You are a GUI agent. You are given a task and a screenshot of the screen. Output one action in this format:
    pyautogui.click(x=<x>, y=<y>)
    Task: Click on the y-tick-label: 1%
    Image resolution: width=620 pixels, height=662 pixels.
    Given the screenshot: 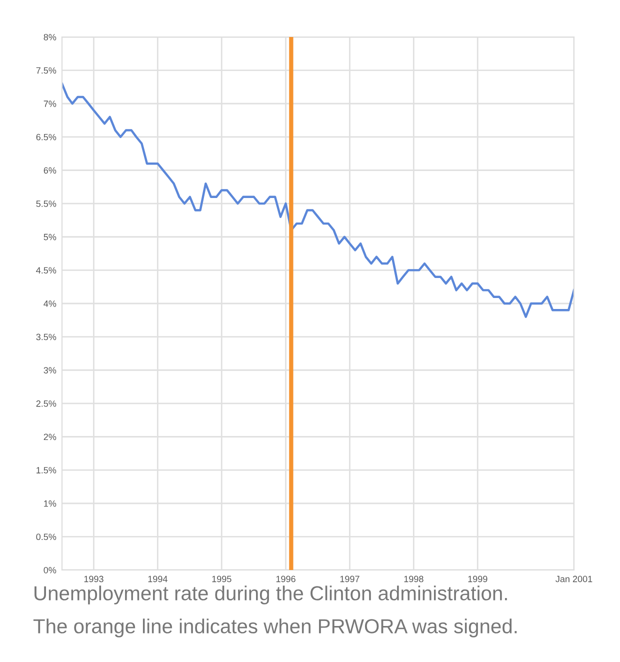 What is the action you would take?
    pyautogui.click(x=50, y=503)
    